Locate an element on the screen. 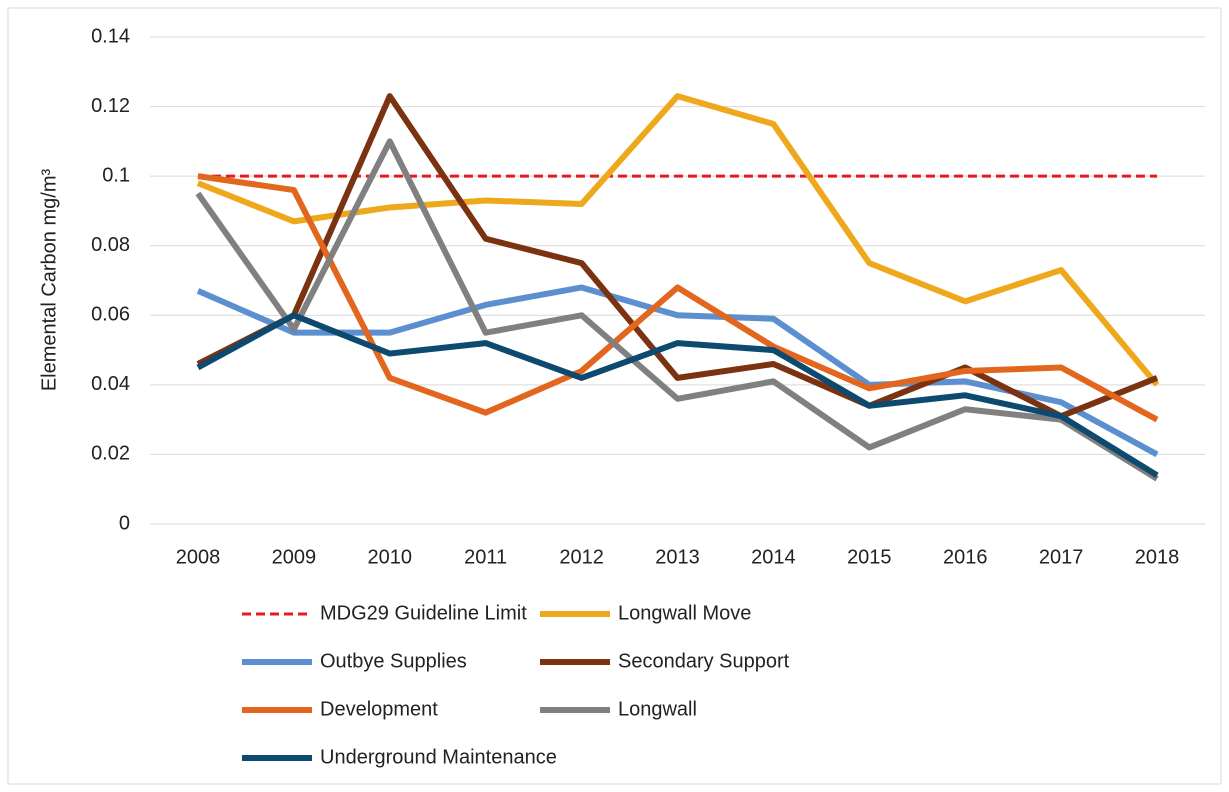 Image resolution: width=1229 pixels, height=792 pixels. legend-label: MDG29 Guideline Limit is located at coordinates (423, 613).